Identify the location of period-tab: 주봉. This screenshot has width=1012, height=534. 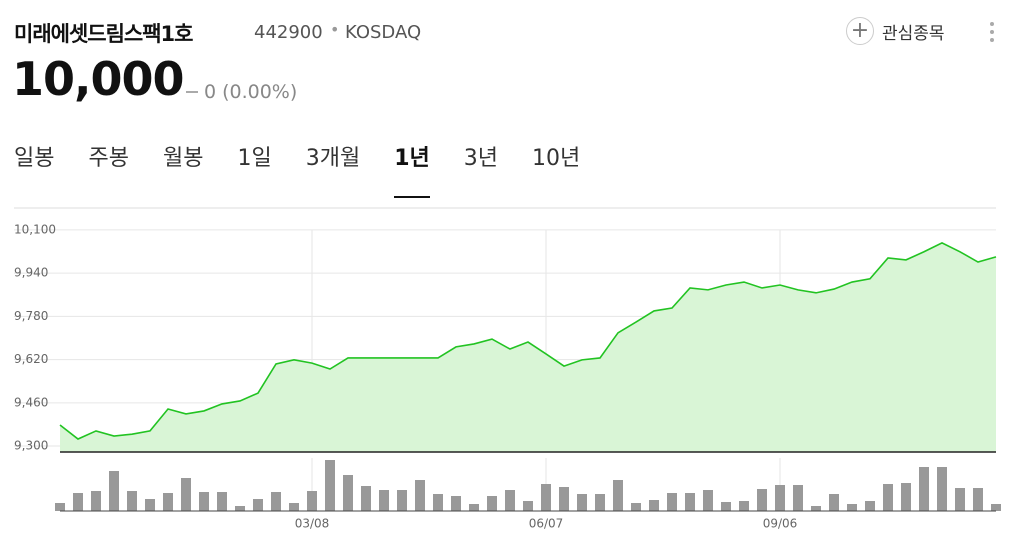
(108, 158).